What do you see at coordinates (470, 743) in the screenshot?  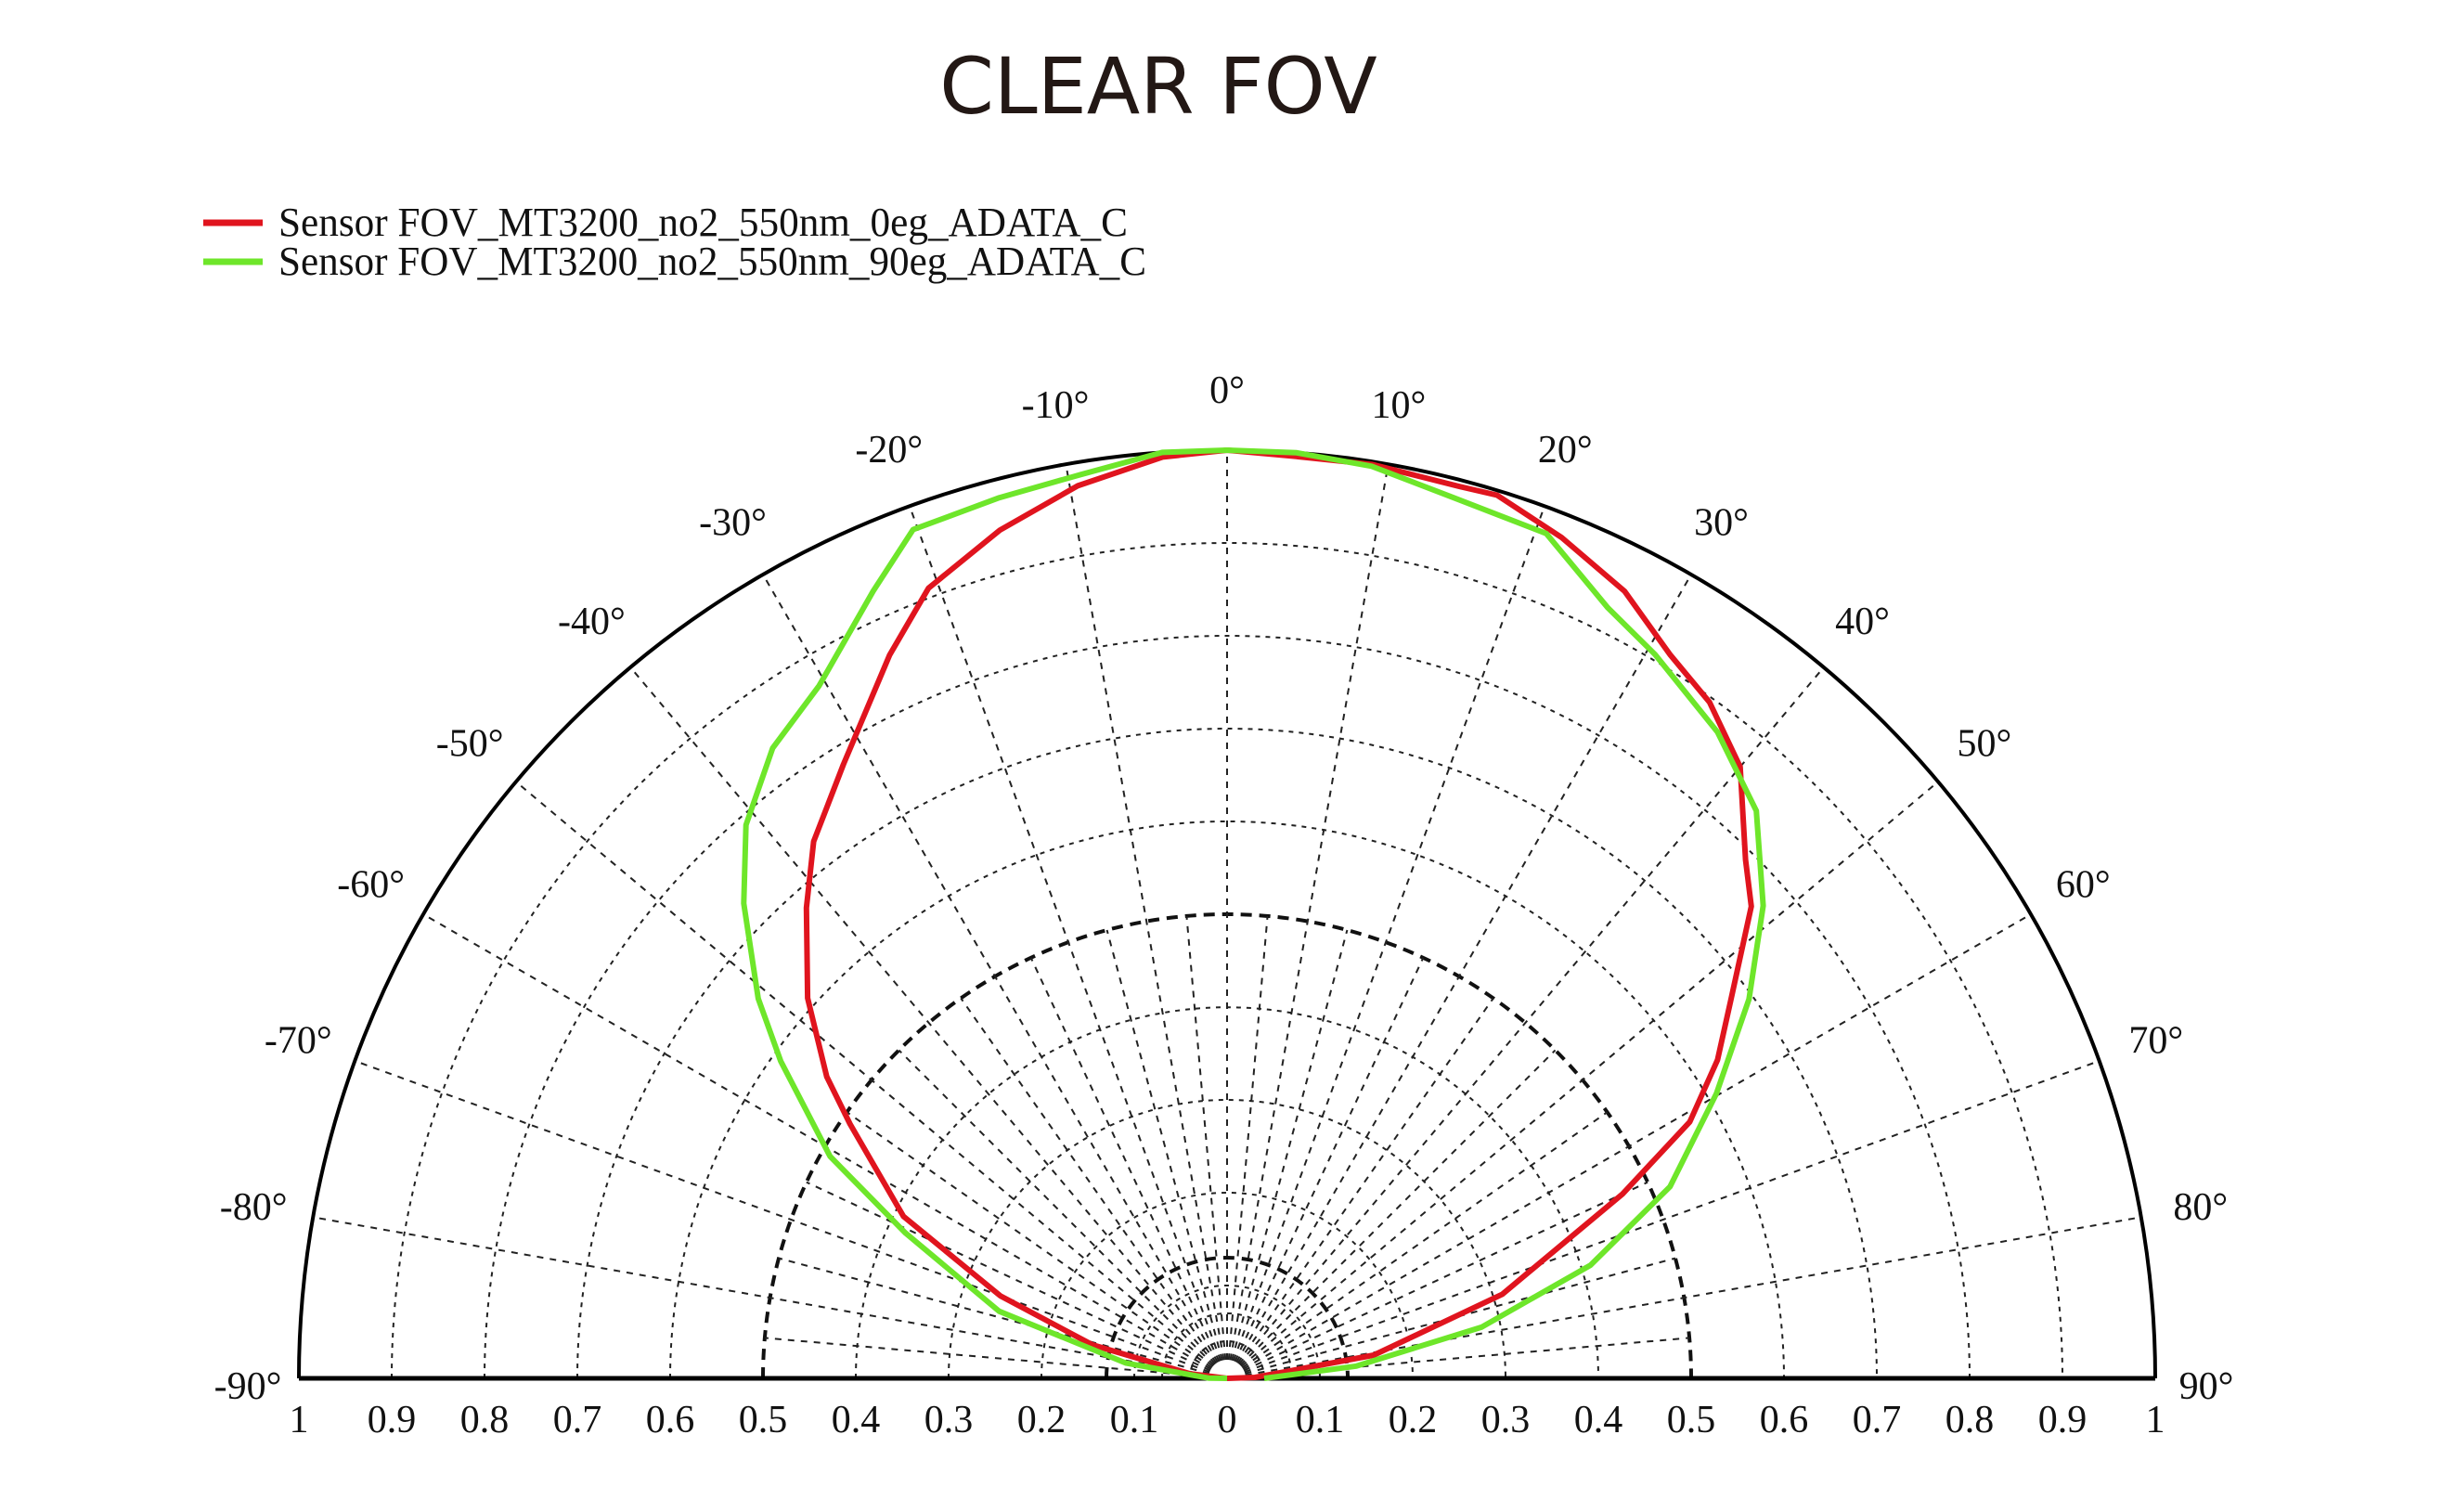 I see `angle-tick-label: -50°` at bounding box center [470, 743].